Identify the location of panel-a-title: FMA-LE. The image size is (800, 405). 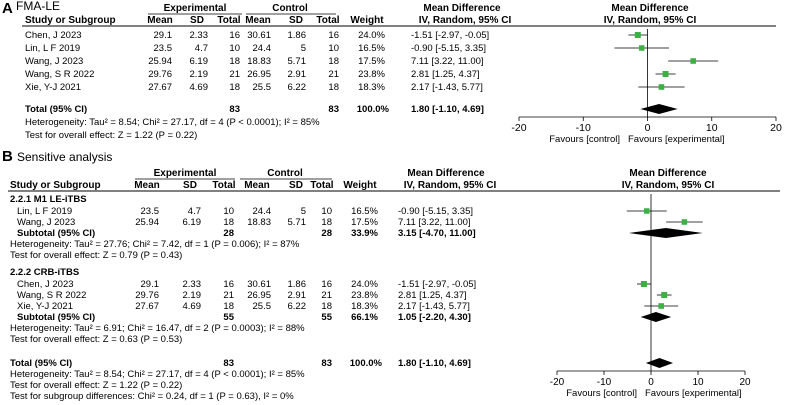
(38, 6).